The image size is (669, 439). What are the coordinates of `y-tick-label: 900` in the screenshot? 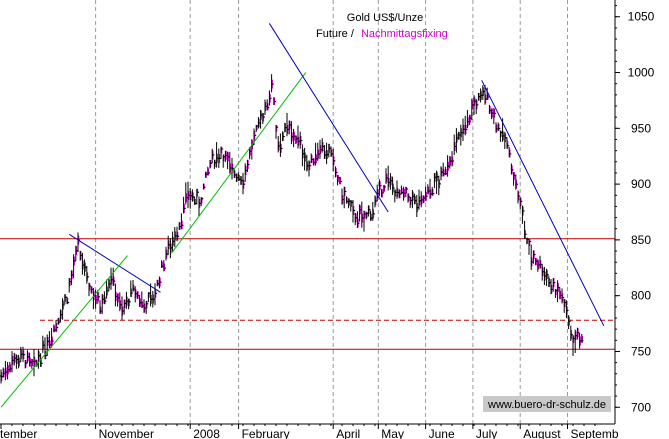 It's located at (641, 184).